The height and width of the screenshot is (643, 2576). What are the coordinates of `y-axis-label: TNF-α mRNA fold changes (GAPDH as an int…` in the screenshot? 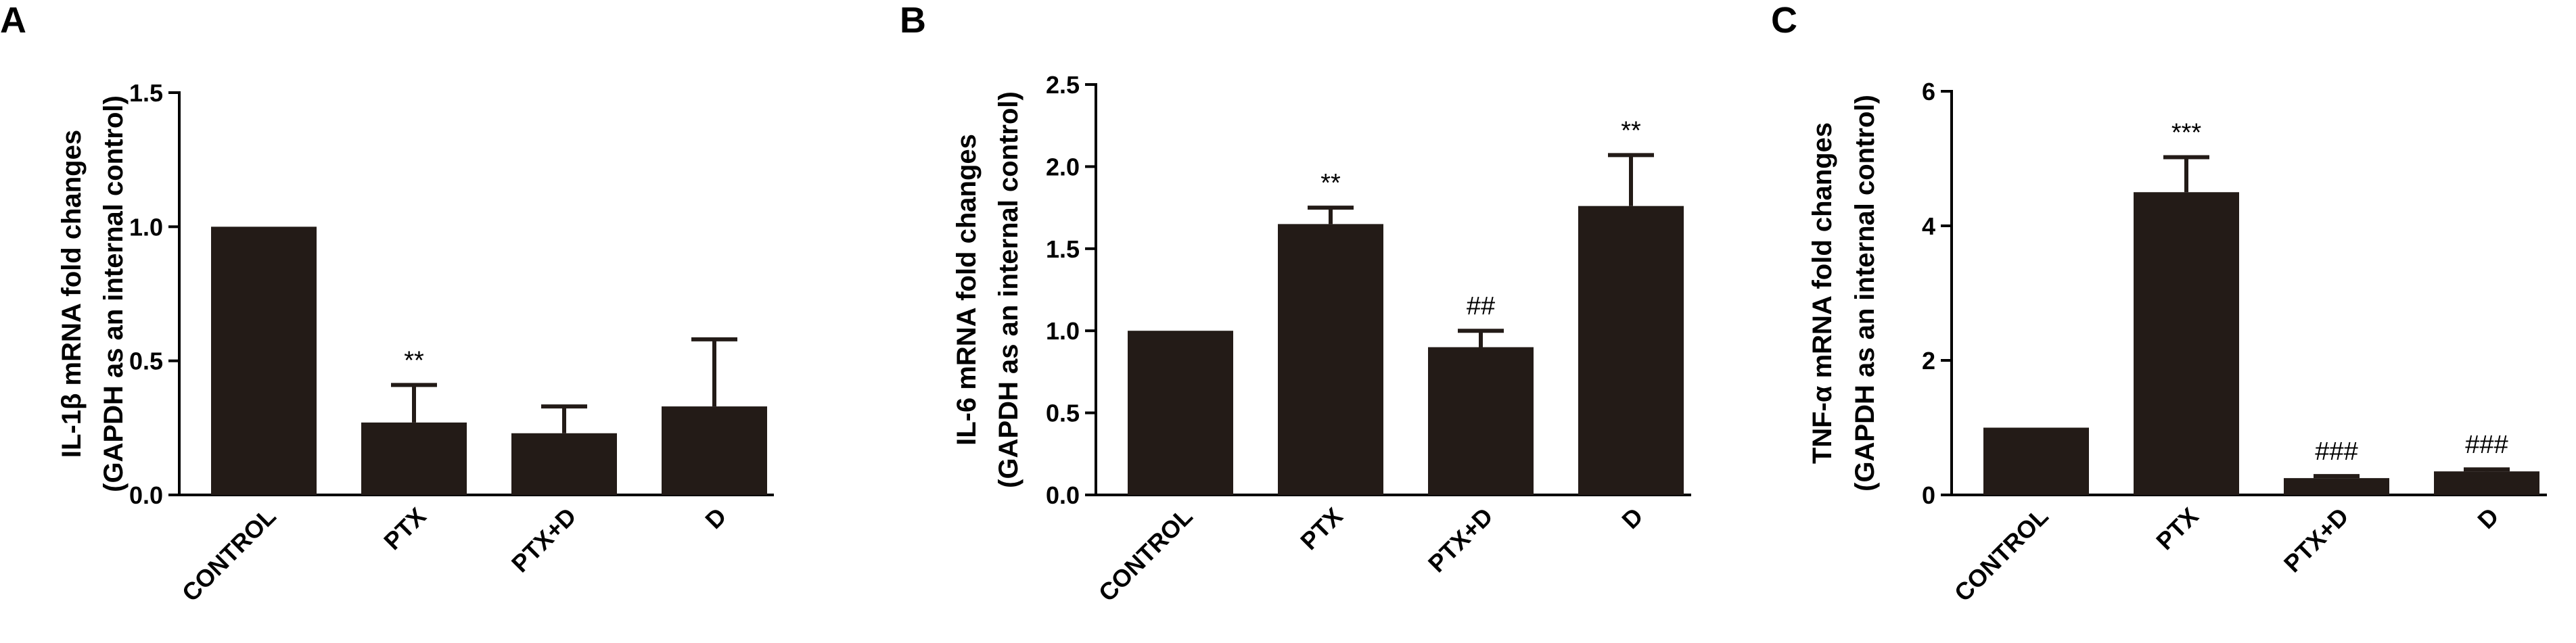 It's located at (1844, 294).